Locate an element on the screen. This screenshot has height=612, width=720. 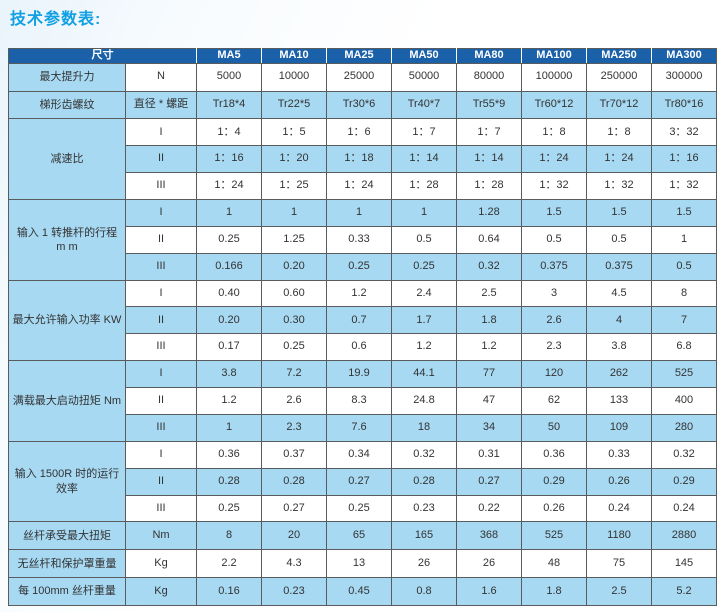
value-cell: 400 is located at coordinates (684, 401).